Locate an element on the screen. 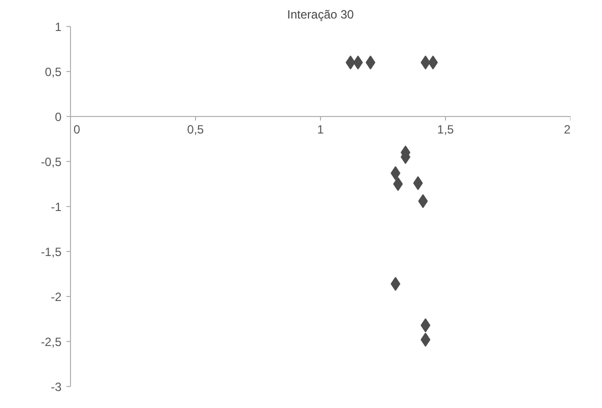 The image size is (602, 408). x-tick-label: 1,5 is located at coordinates (445, 129).